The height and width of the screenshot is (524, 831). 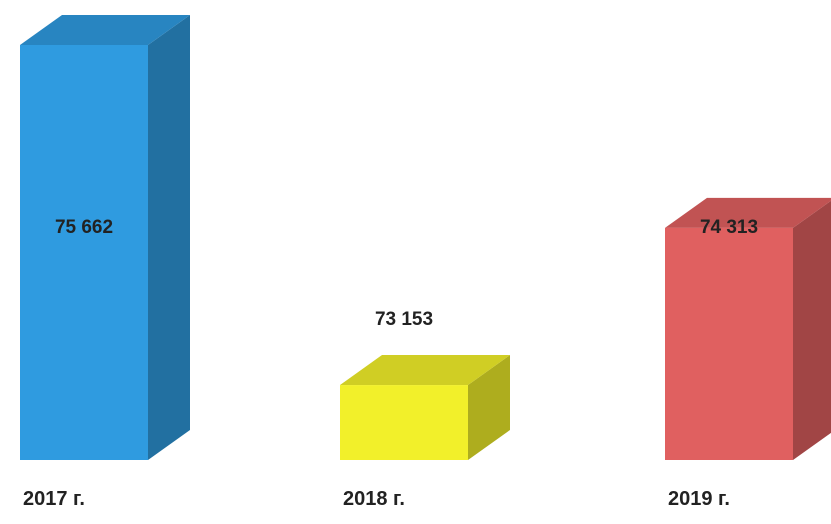 What do you see at coordinates (699, 499) in the screenshot?
I see `category-label-3: 2019 г.` at bounding box center [699, 499].